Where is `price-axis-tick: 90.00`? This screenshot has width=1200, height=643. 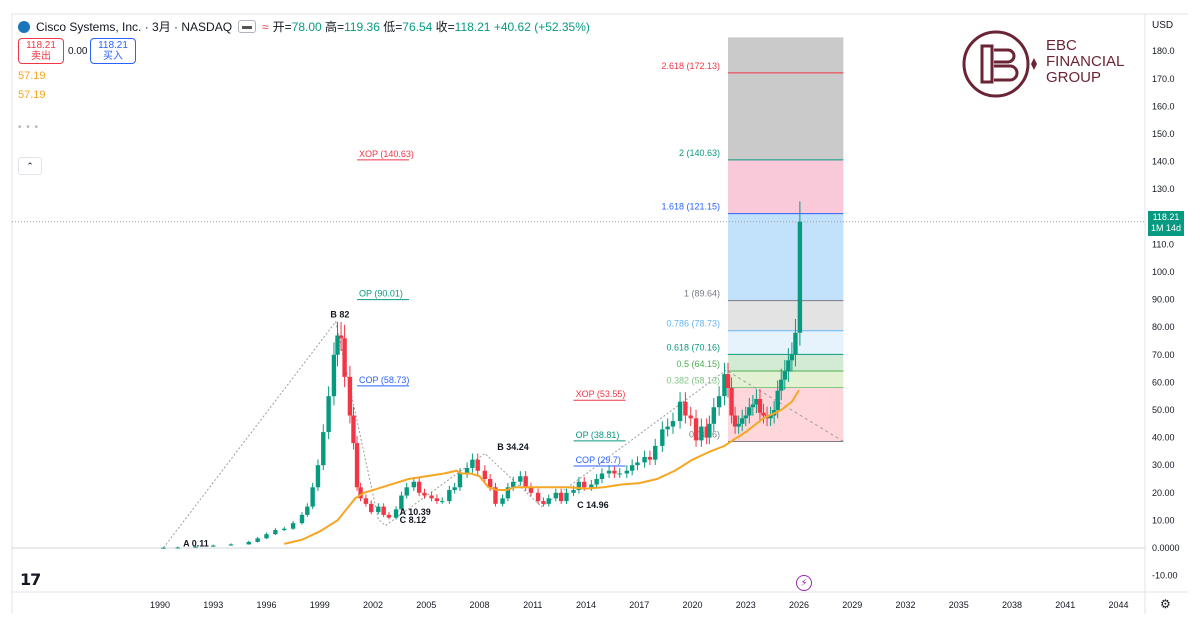
price-axis-tick: 90.00 is located at coordinates (1163, 300).